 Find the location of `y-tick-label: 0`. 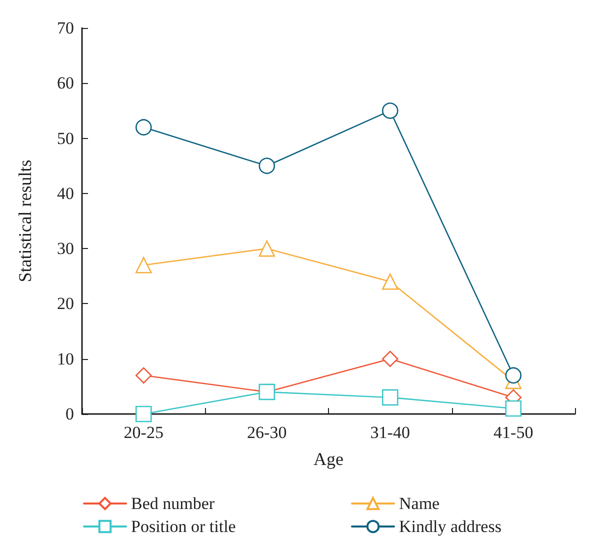

y-tick-label: 0 is located at coordinates (70, 414).